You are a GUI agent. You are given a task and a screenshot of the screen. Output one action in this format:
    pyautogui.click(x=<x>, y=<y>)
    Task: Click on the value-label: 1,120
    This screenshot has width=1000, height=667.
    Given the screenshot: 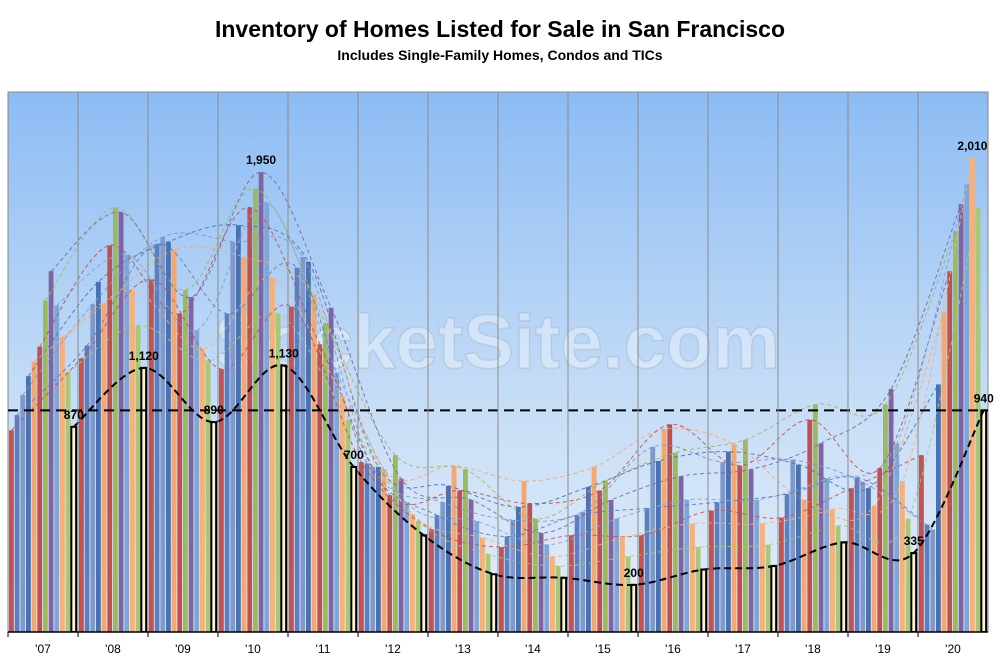 What is the action you would take?
    pyautogui.click(x=144, y=356)
    